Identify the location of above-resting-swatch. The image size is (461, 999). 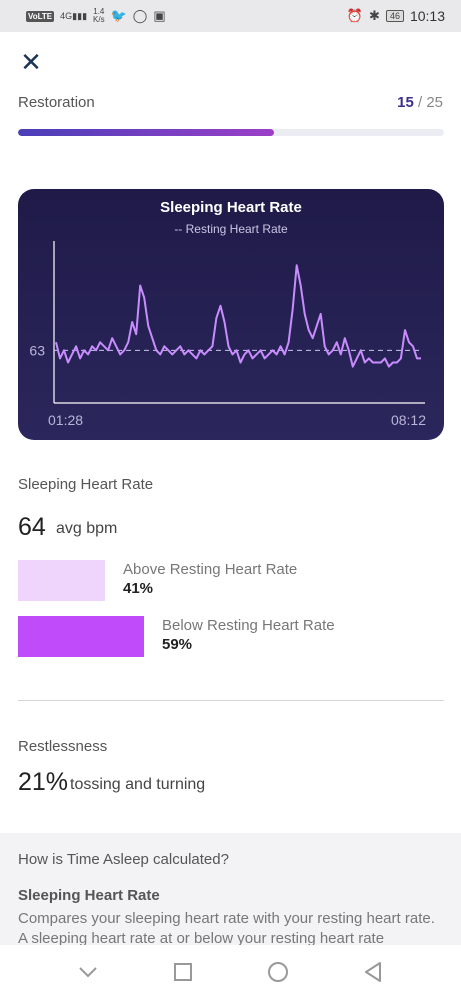
(61, 580).